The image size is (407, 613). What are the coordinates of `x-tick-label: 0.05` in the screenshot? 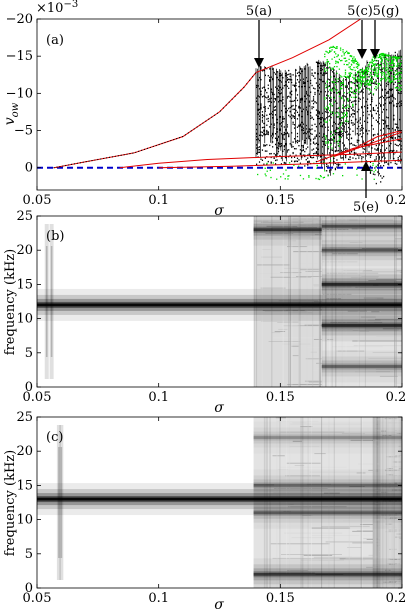 It's located at (37, 200).